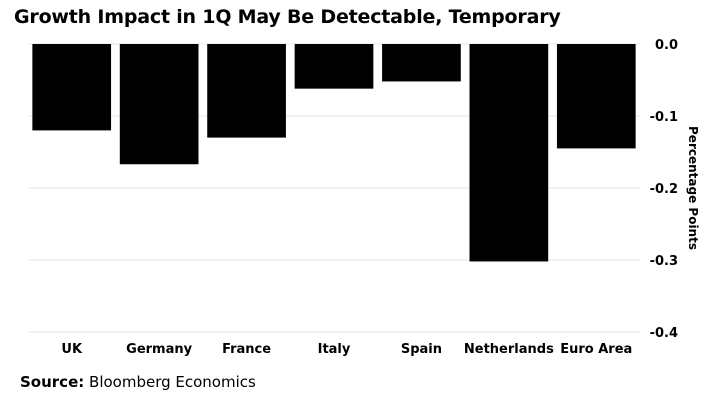 Image resolution: width=713 pixels, height=413 pixels. I want to click on category-label: UK, so click(72, 349).